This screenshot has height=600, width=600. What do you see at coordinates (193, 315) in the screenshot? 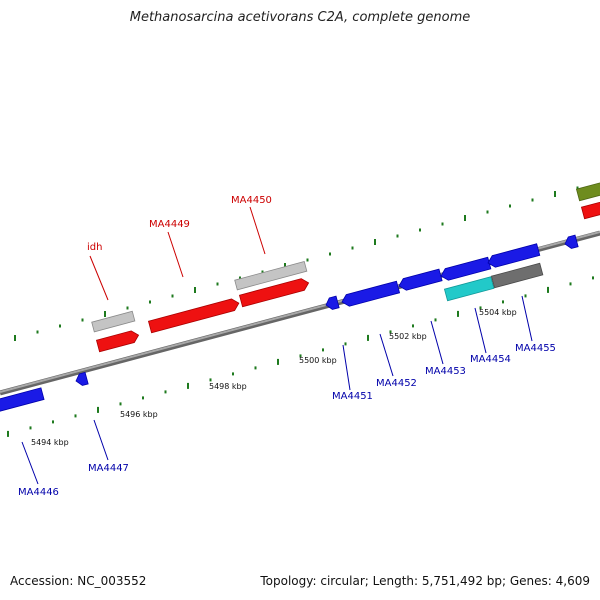
I see `gene-ma4449` at bounding box center [193, 315].